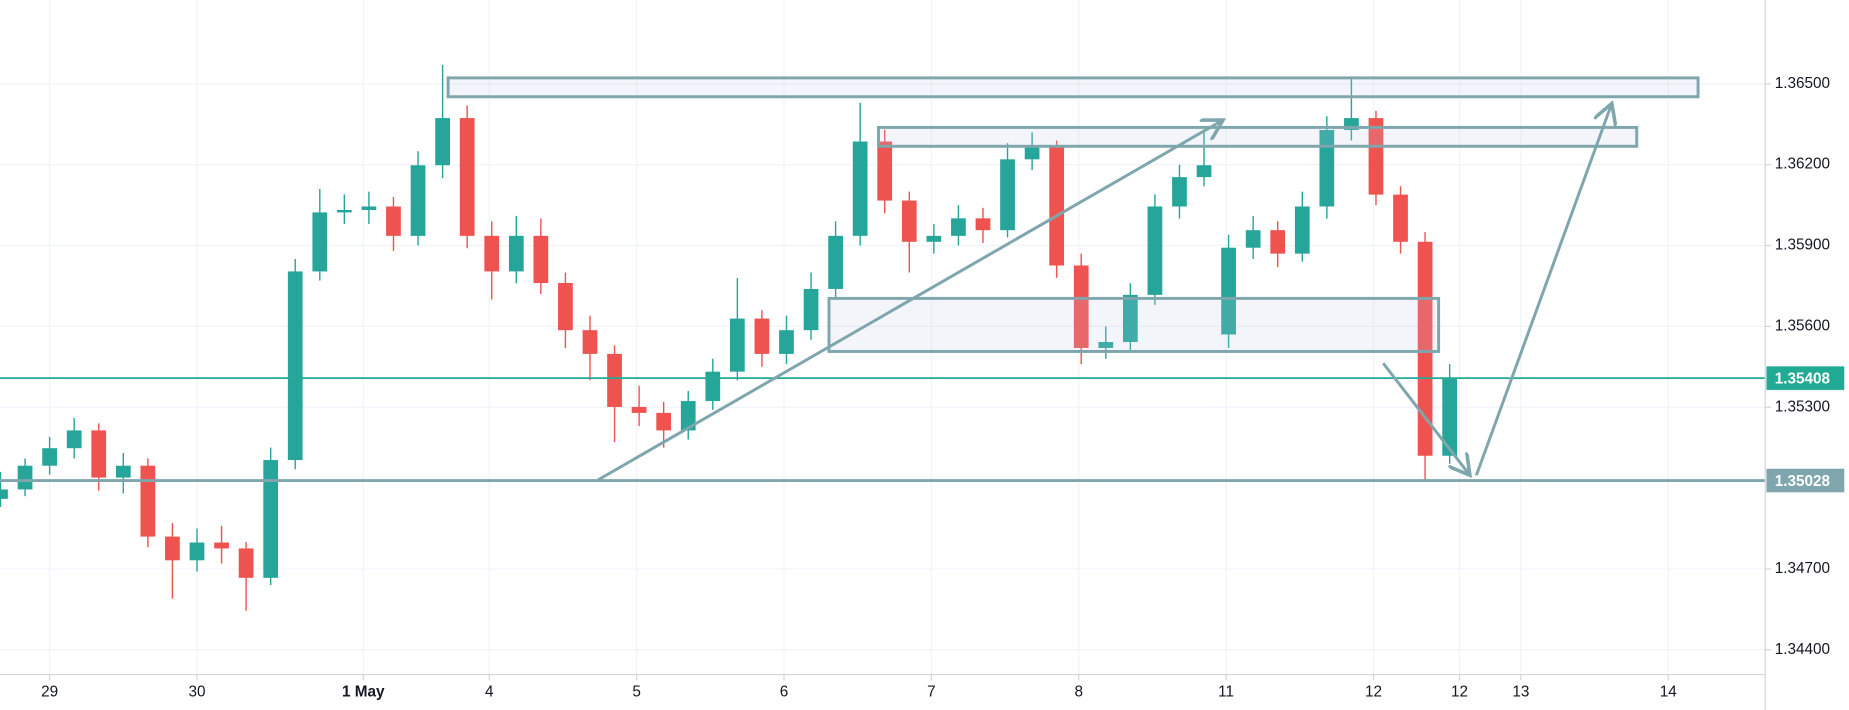  I want to click on support-zone, so click(1134, 324).